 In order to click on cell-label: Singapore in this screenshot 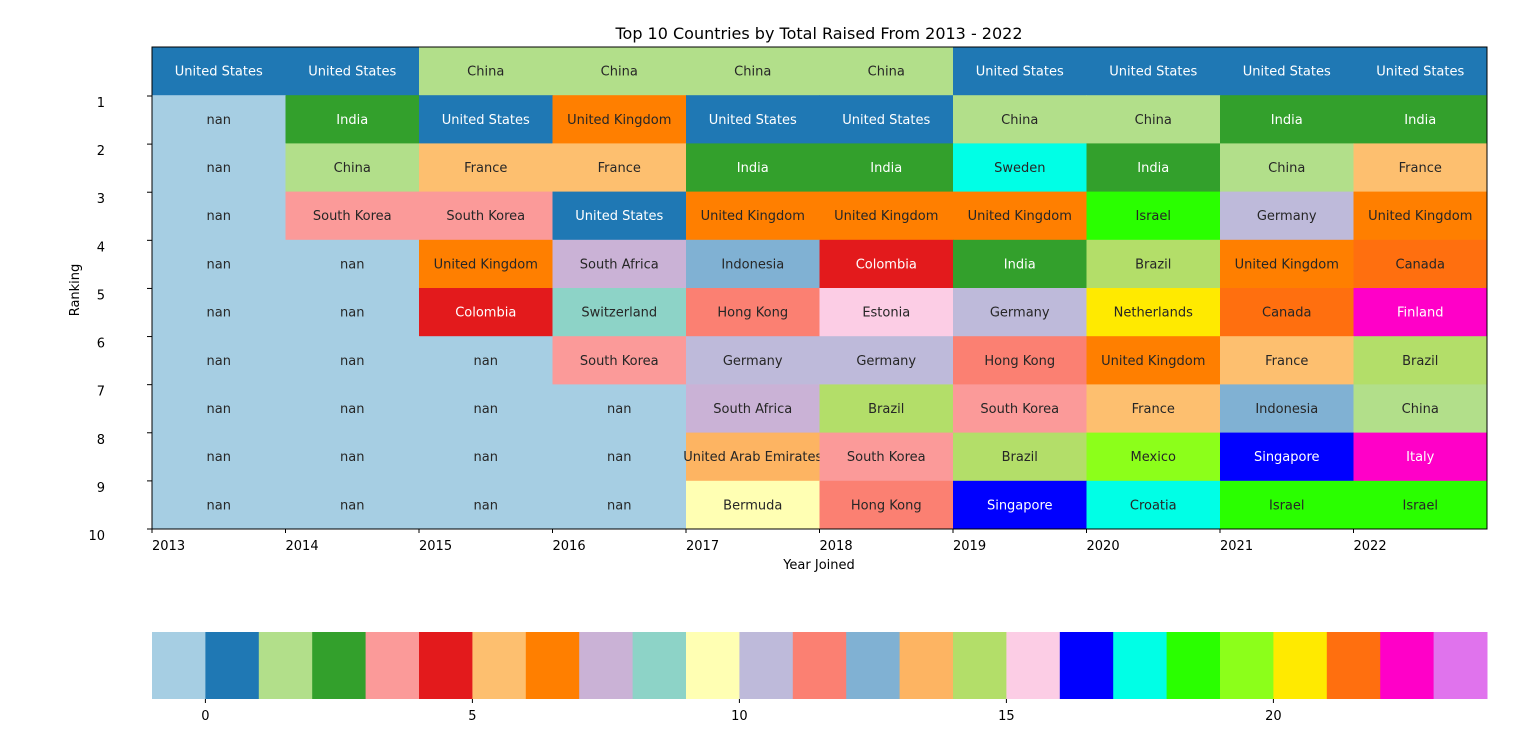, I will do `click(1287, 457)`.